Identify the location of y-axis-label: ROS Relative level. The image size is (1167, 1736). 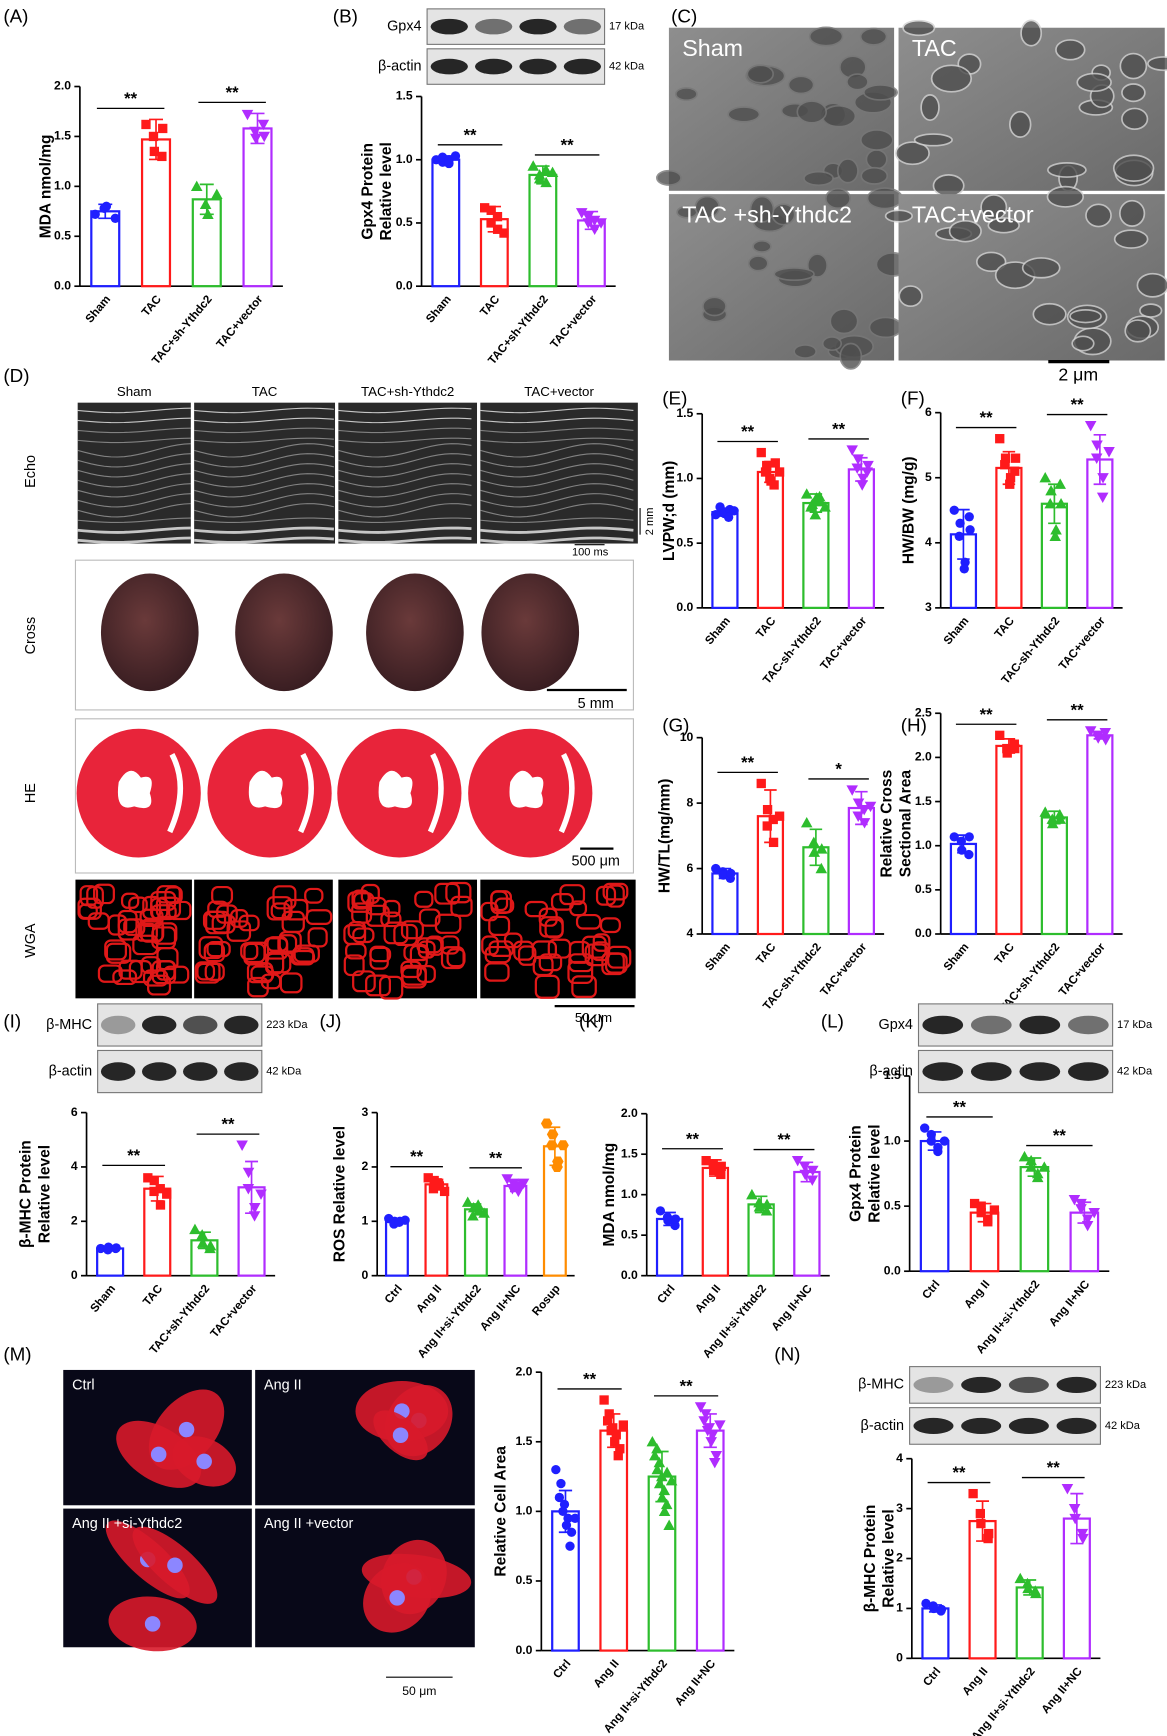
(340, 1194).